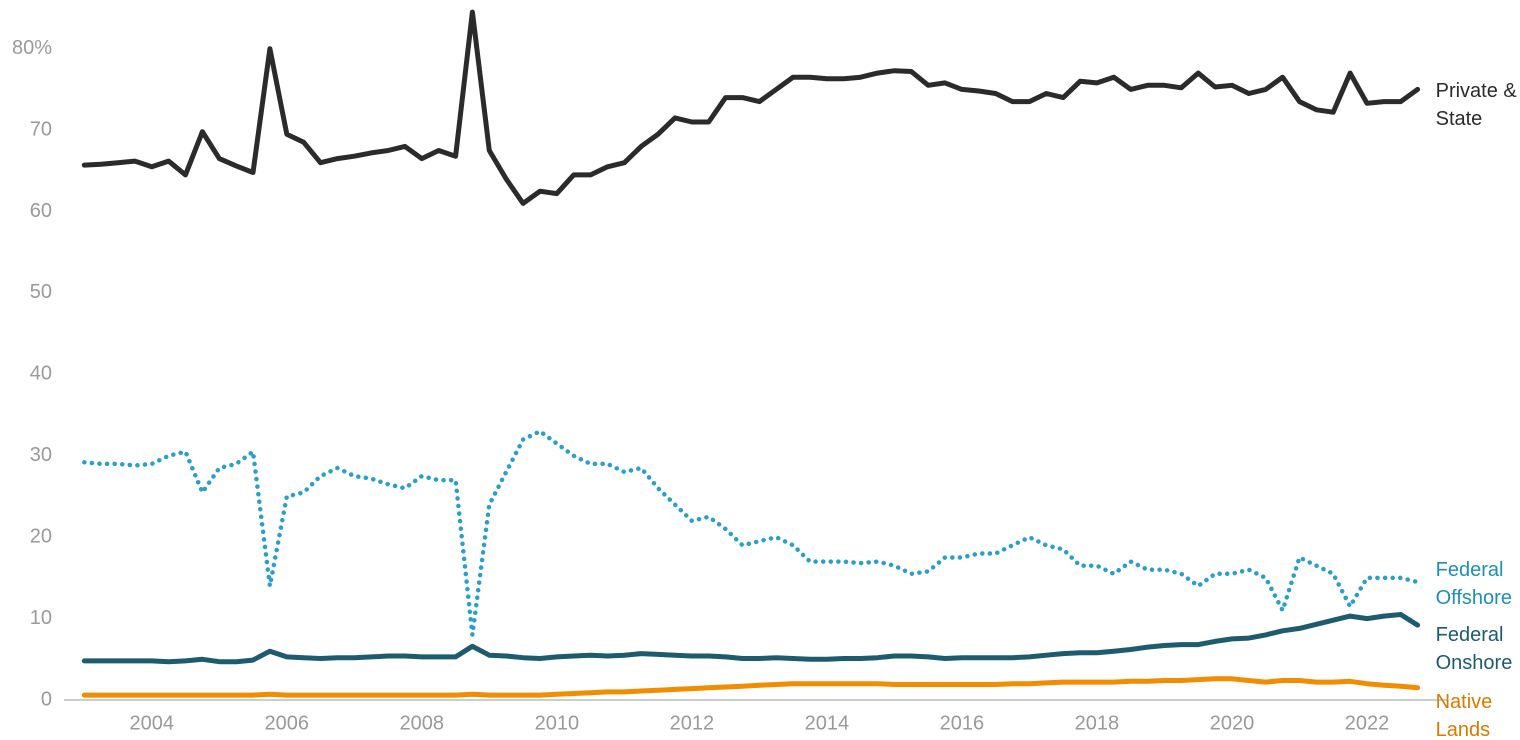 The image size is (1520, 740). Describe the element at coordinates (41, 374) in the screenshot. I see `y-tick-label: 40` at that location.